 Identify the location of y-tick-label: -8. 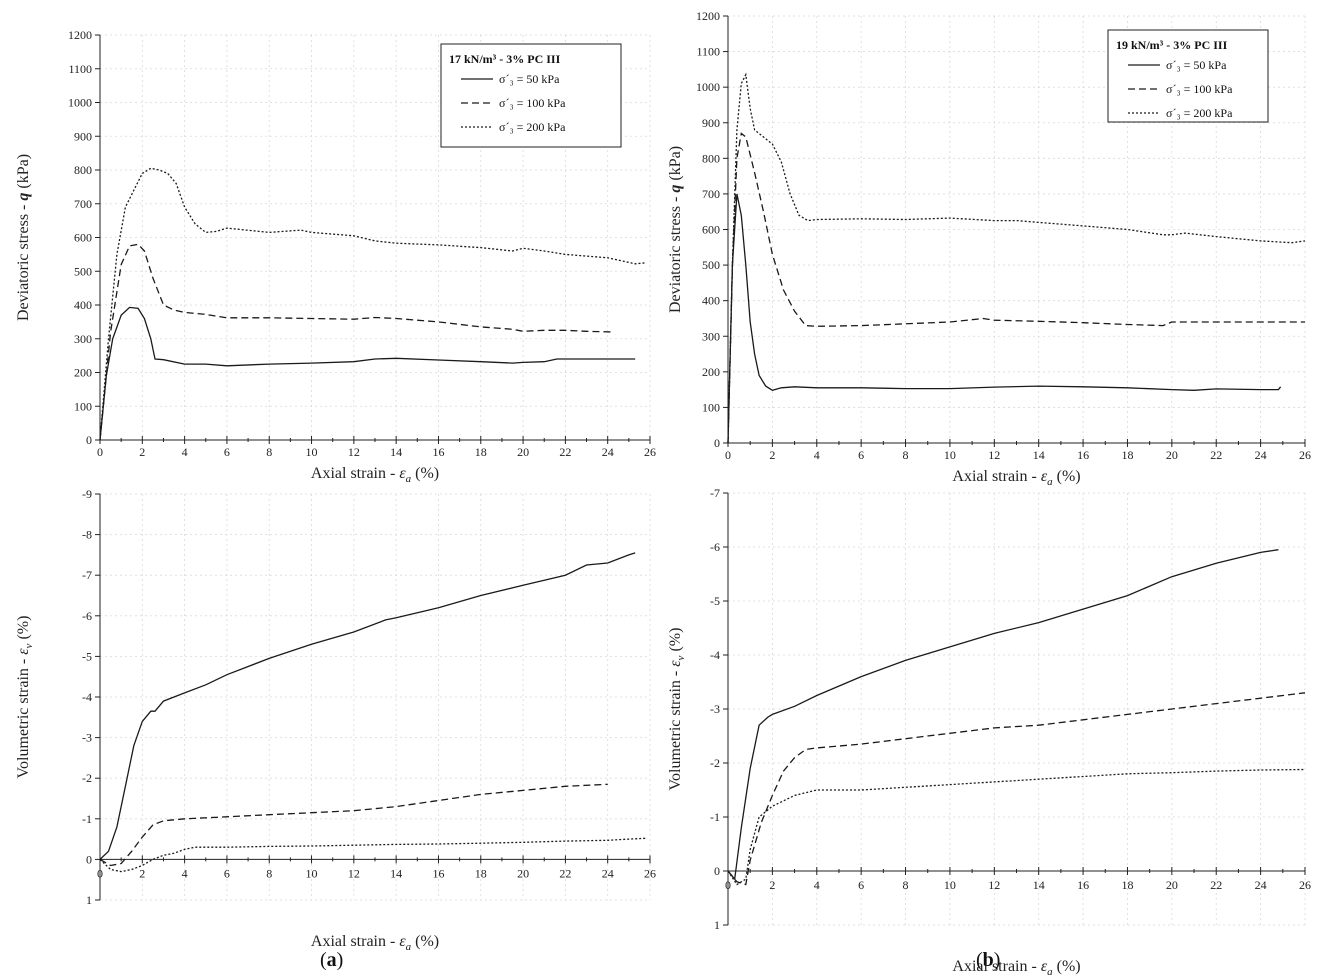
(87, 535).